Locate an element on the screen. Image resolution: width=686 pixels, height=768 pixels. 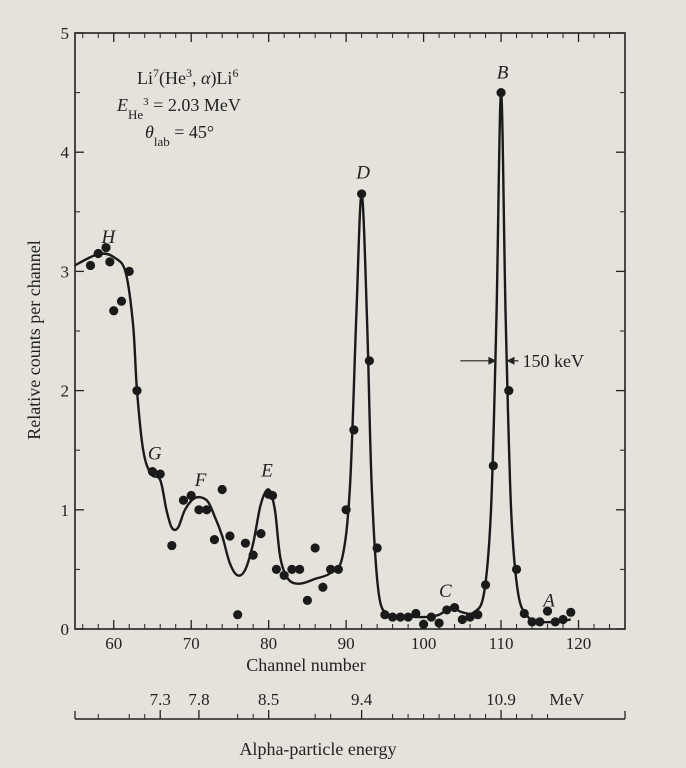
x-tick-label: 100 is located at coordinates (424, 643).